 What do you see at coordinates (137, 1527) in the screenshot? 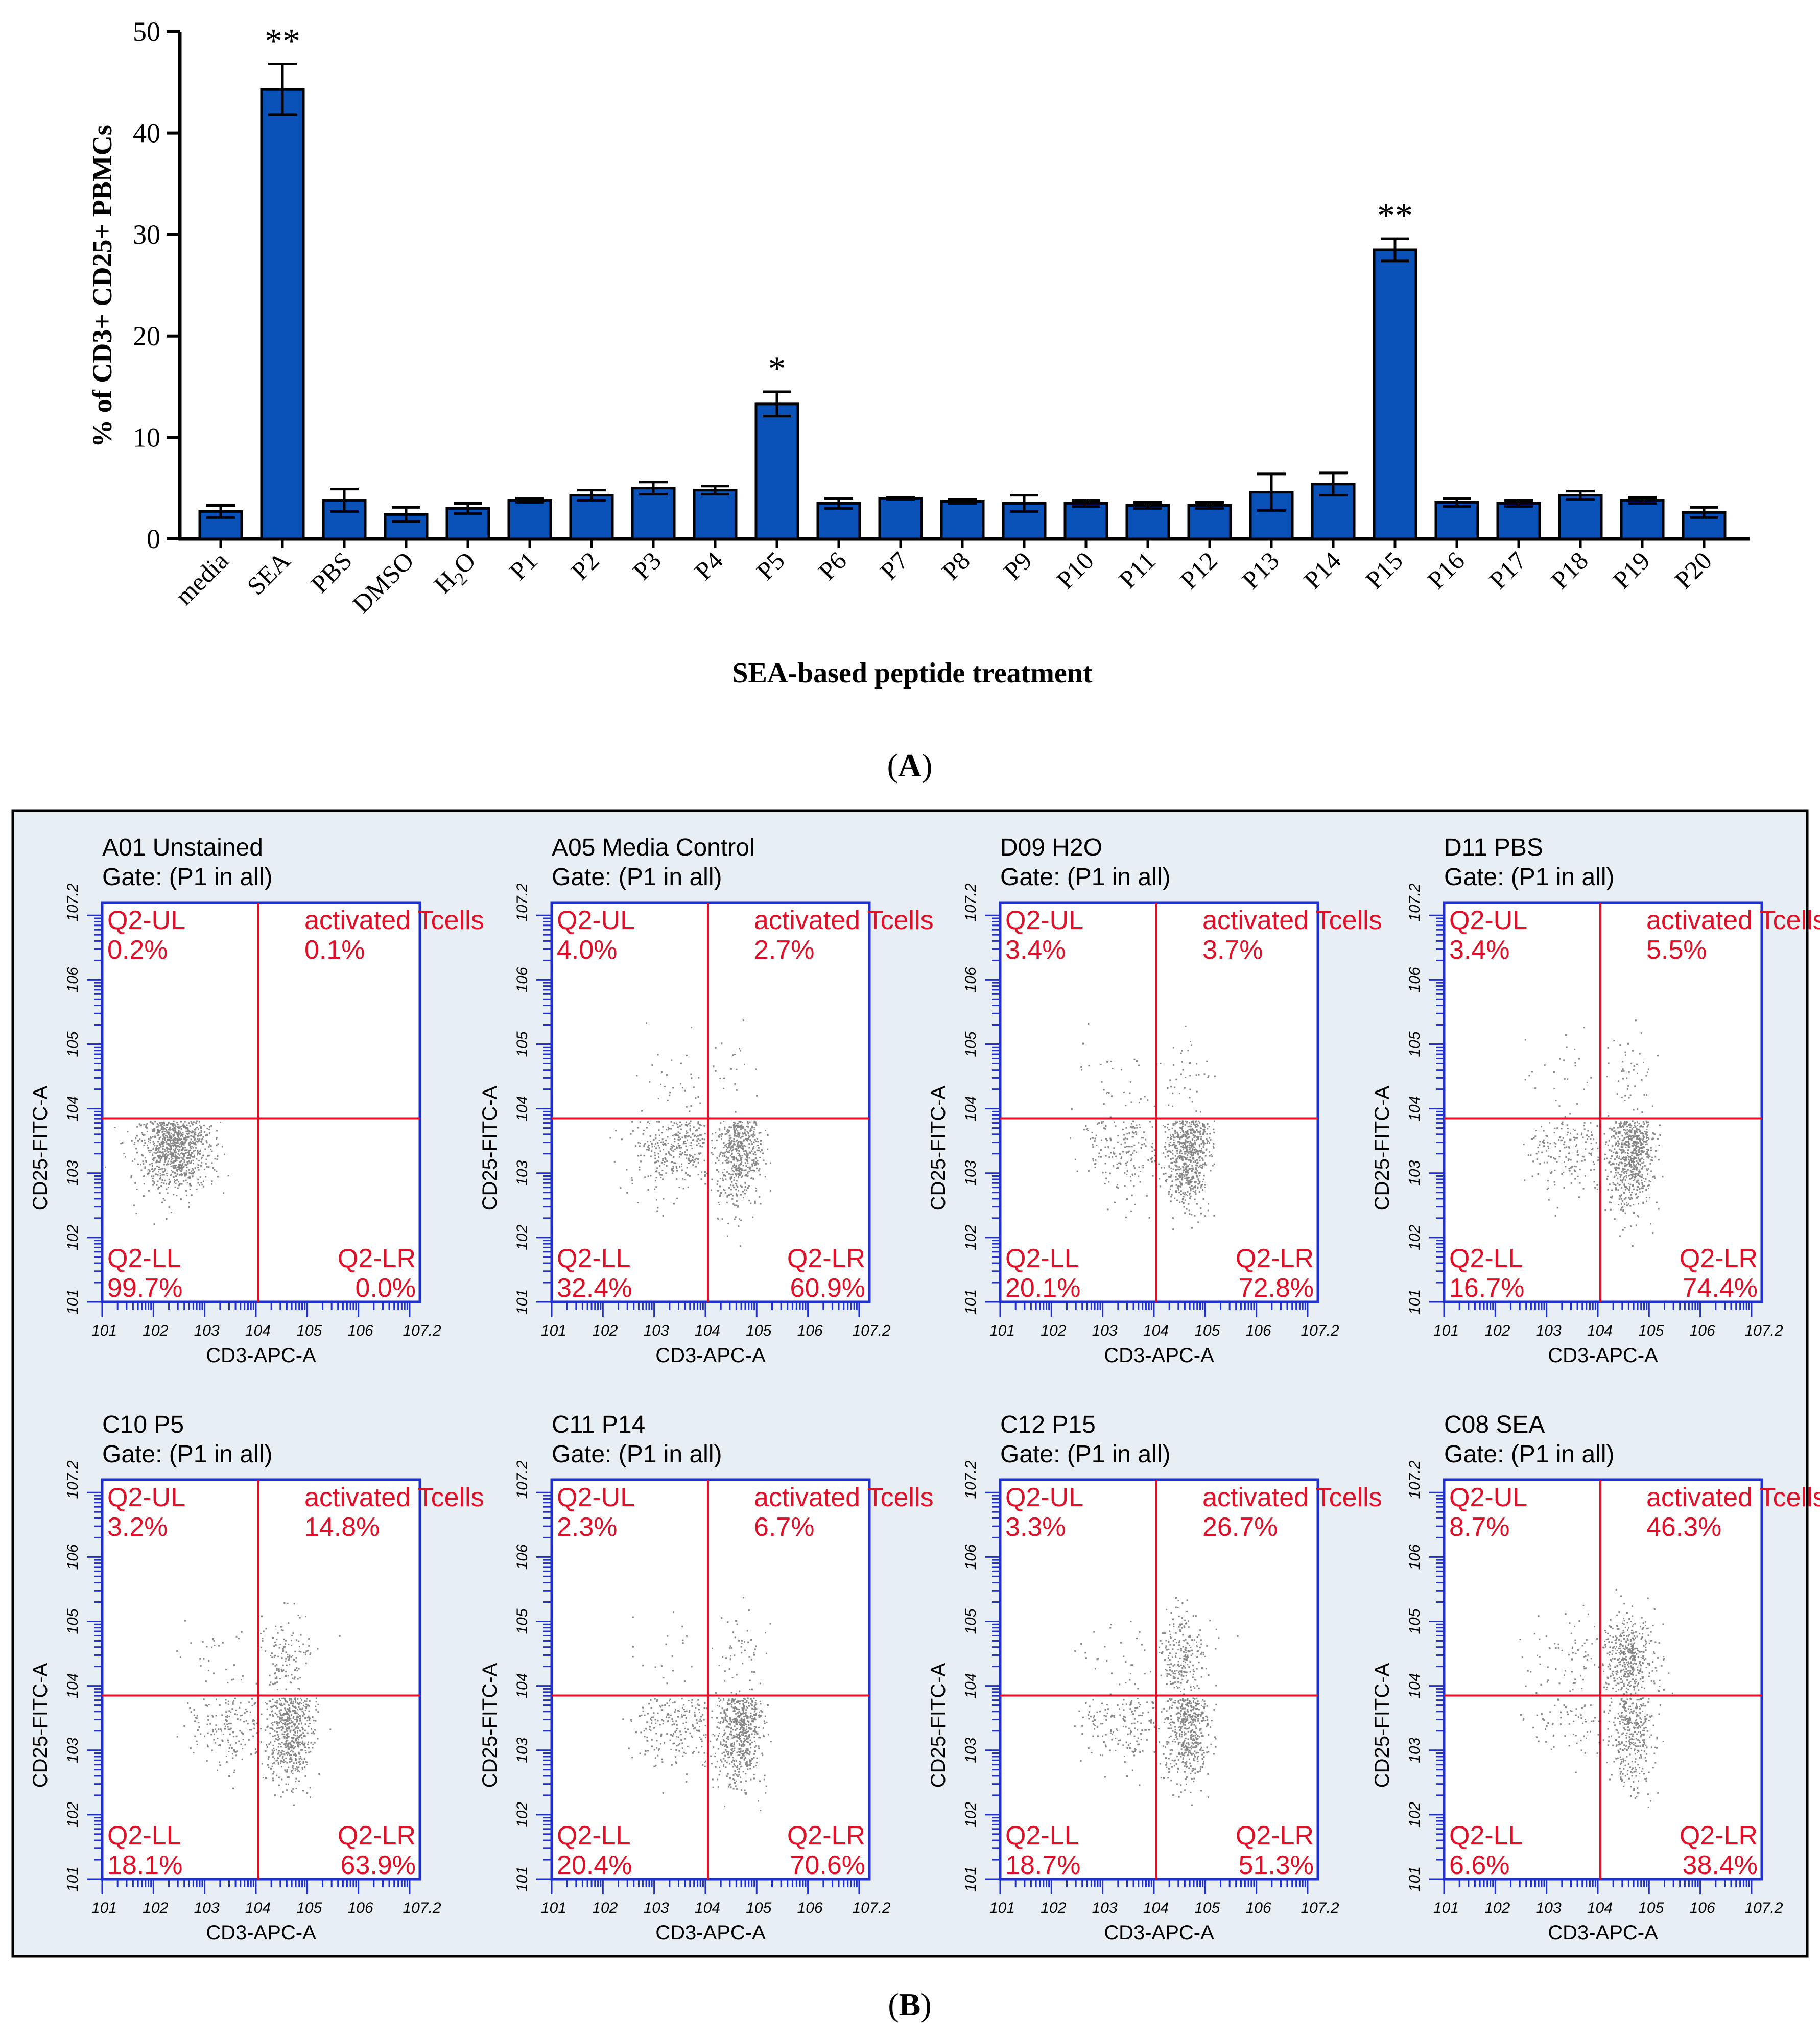
I see `quadrant-ul-percent: 3.2%` at bounding box center [137, 1527].